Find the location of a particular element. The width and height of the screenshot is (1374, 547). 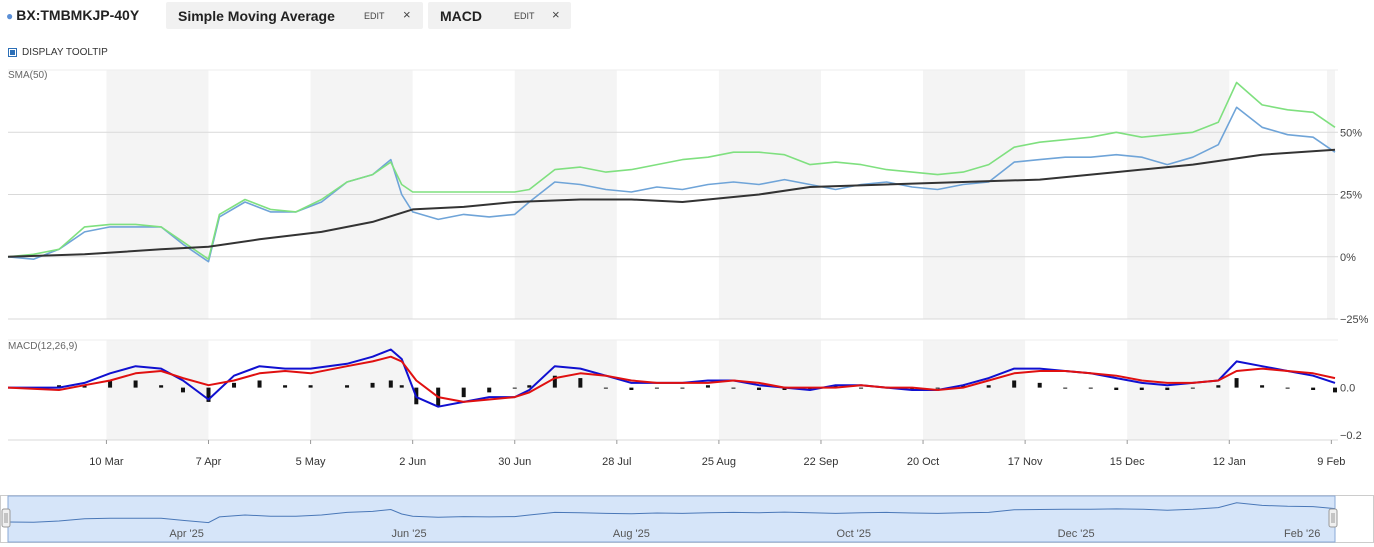

symbol-text: BX:TMBMKJP-40Y is located at coordinates (78, 15).